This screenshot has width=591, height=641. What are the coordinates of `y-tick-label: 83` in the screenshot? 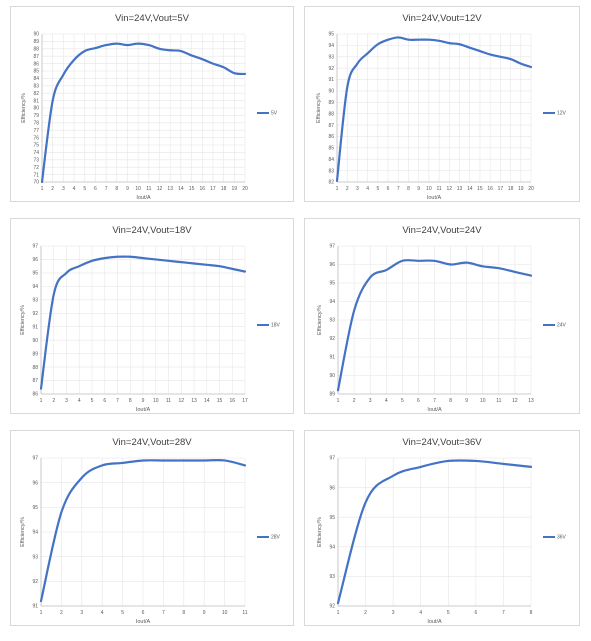 It's located at (36, 87).